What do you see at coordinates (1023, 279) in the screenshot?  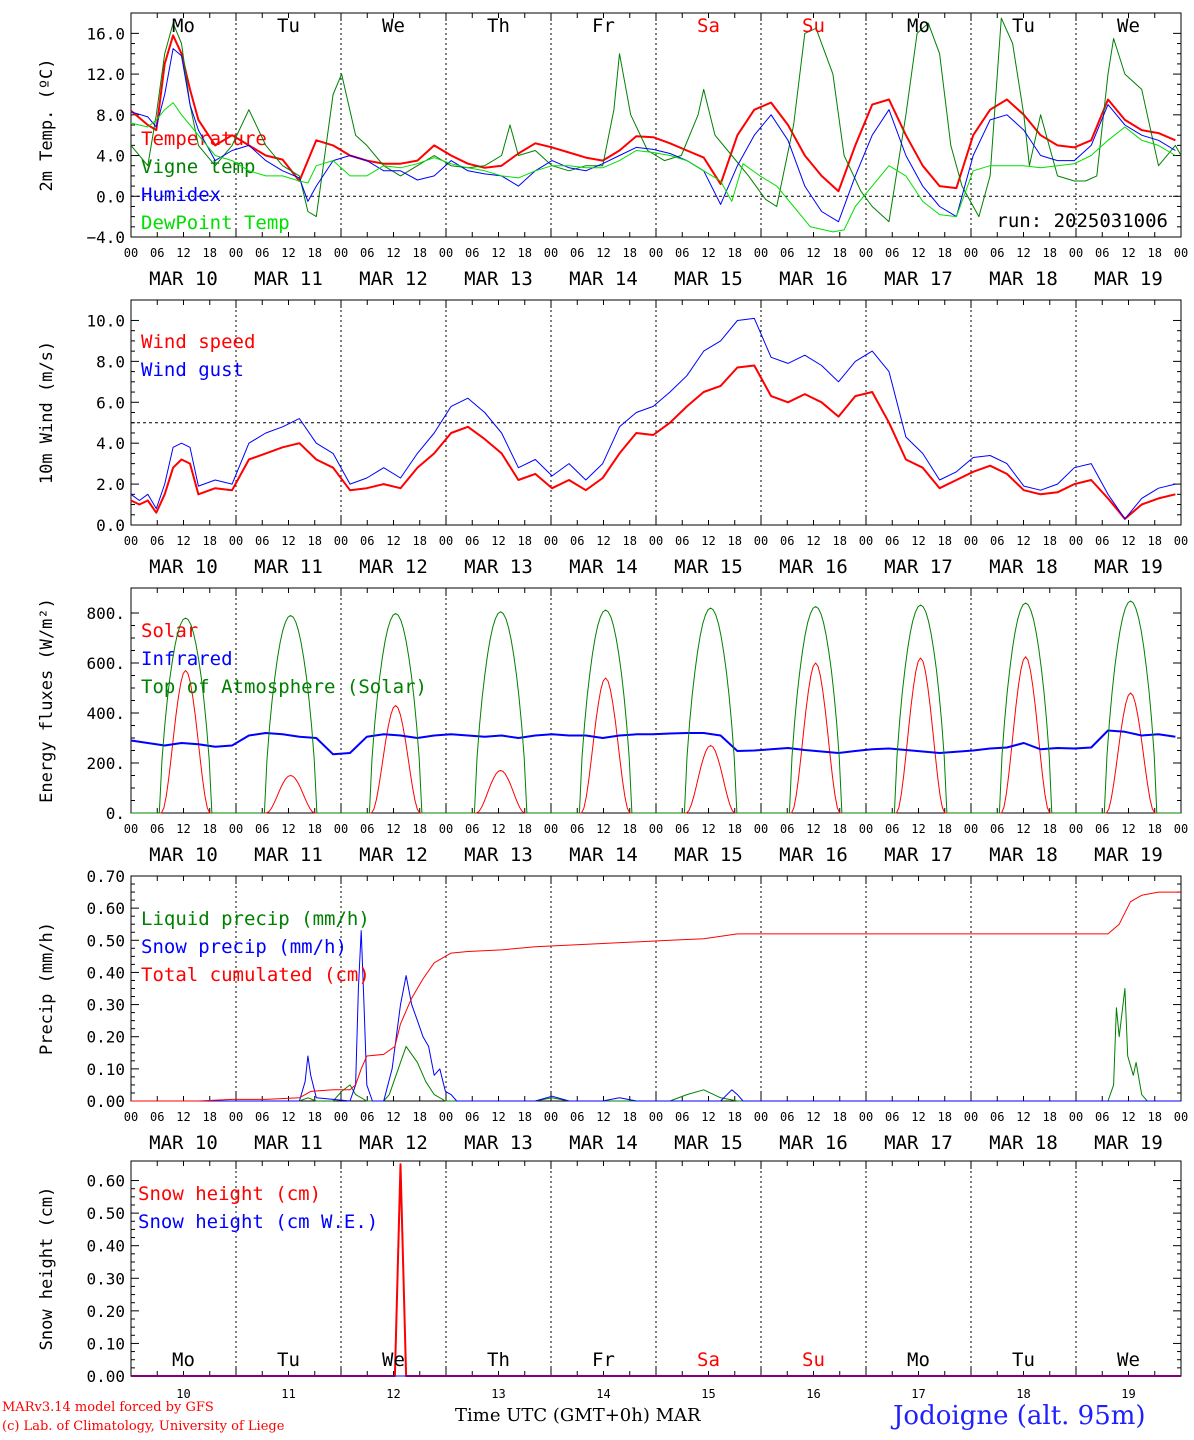 I see `date-label: MAR 18` at bounding box center [1023, 279].